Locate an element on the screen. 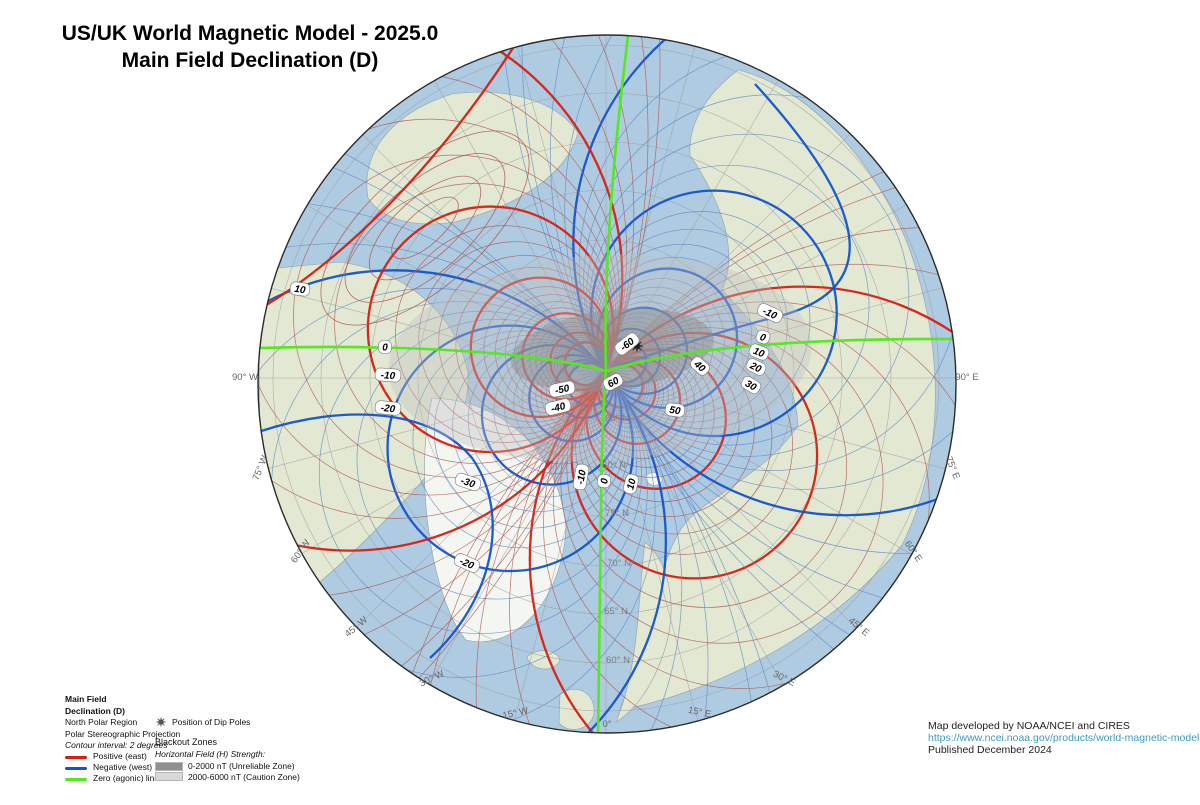  contour-label: 50 is located at coordinates (675, 410).